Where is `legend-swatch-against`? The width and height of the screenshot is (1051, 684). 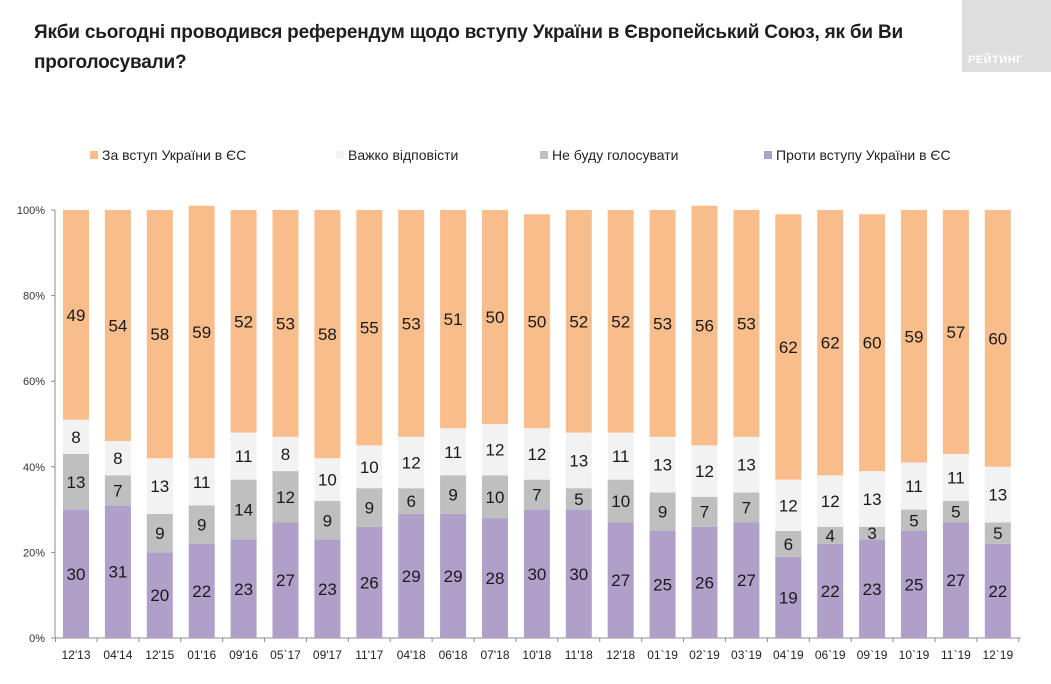 legend-swatch-against is located at coordinates (768, 155).